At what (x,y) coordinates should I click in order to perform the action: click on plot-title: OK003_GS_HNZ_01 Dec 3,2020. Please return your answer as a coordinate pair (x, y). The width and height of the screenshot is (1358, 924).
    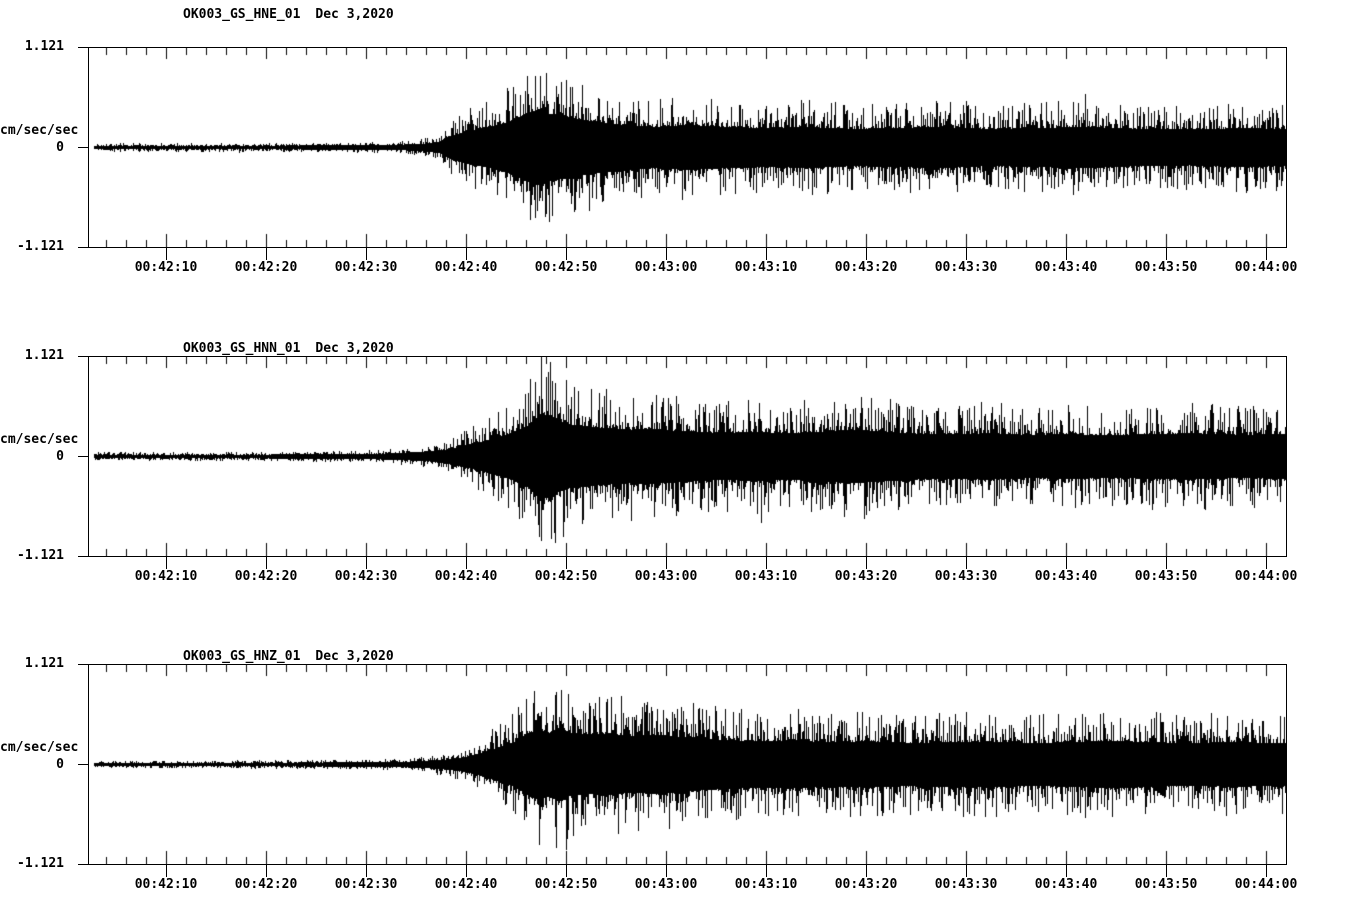
    Looking at the image, I should click on (288, 656).